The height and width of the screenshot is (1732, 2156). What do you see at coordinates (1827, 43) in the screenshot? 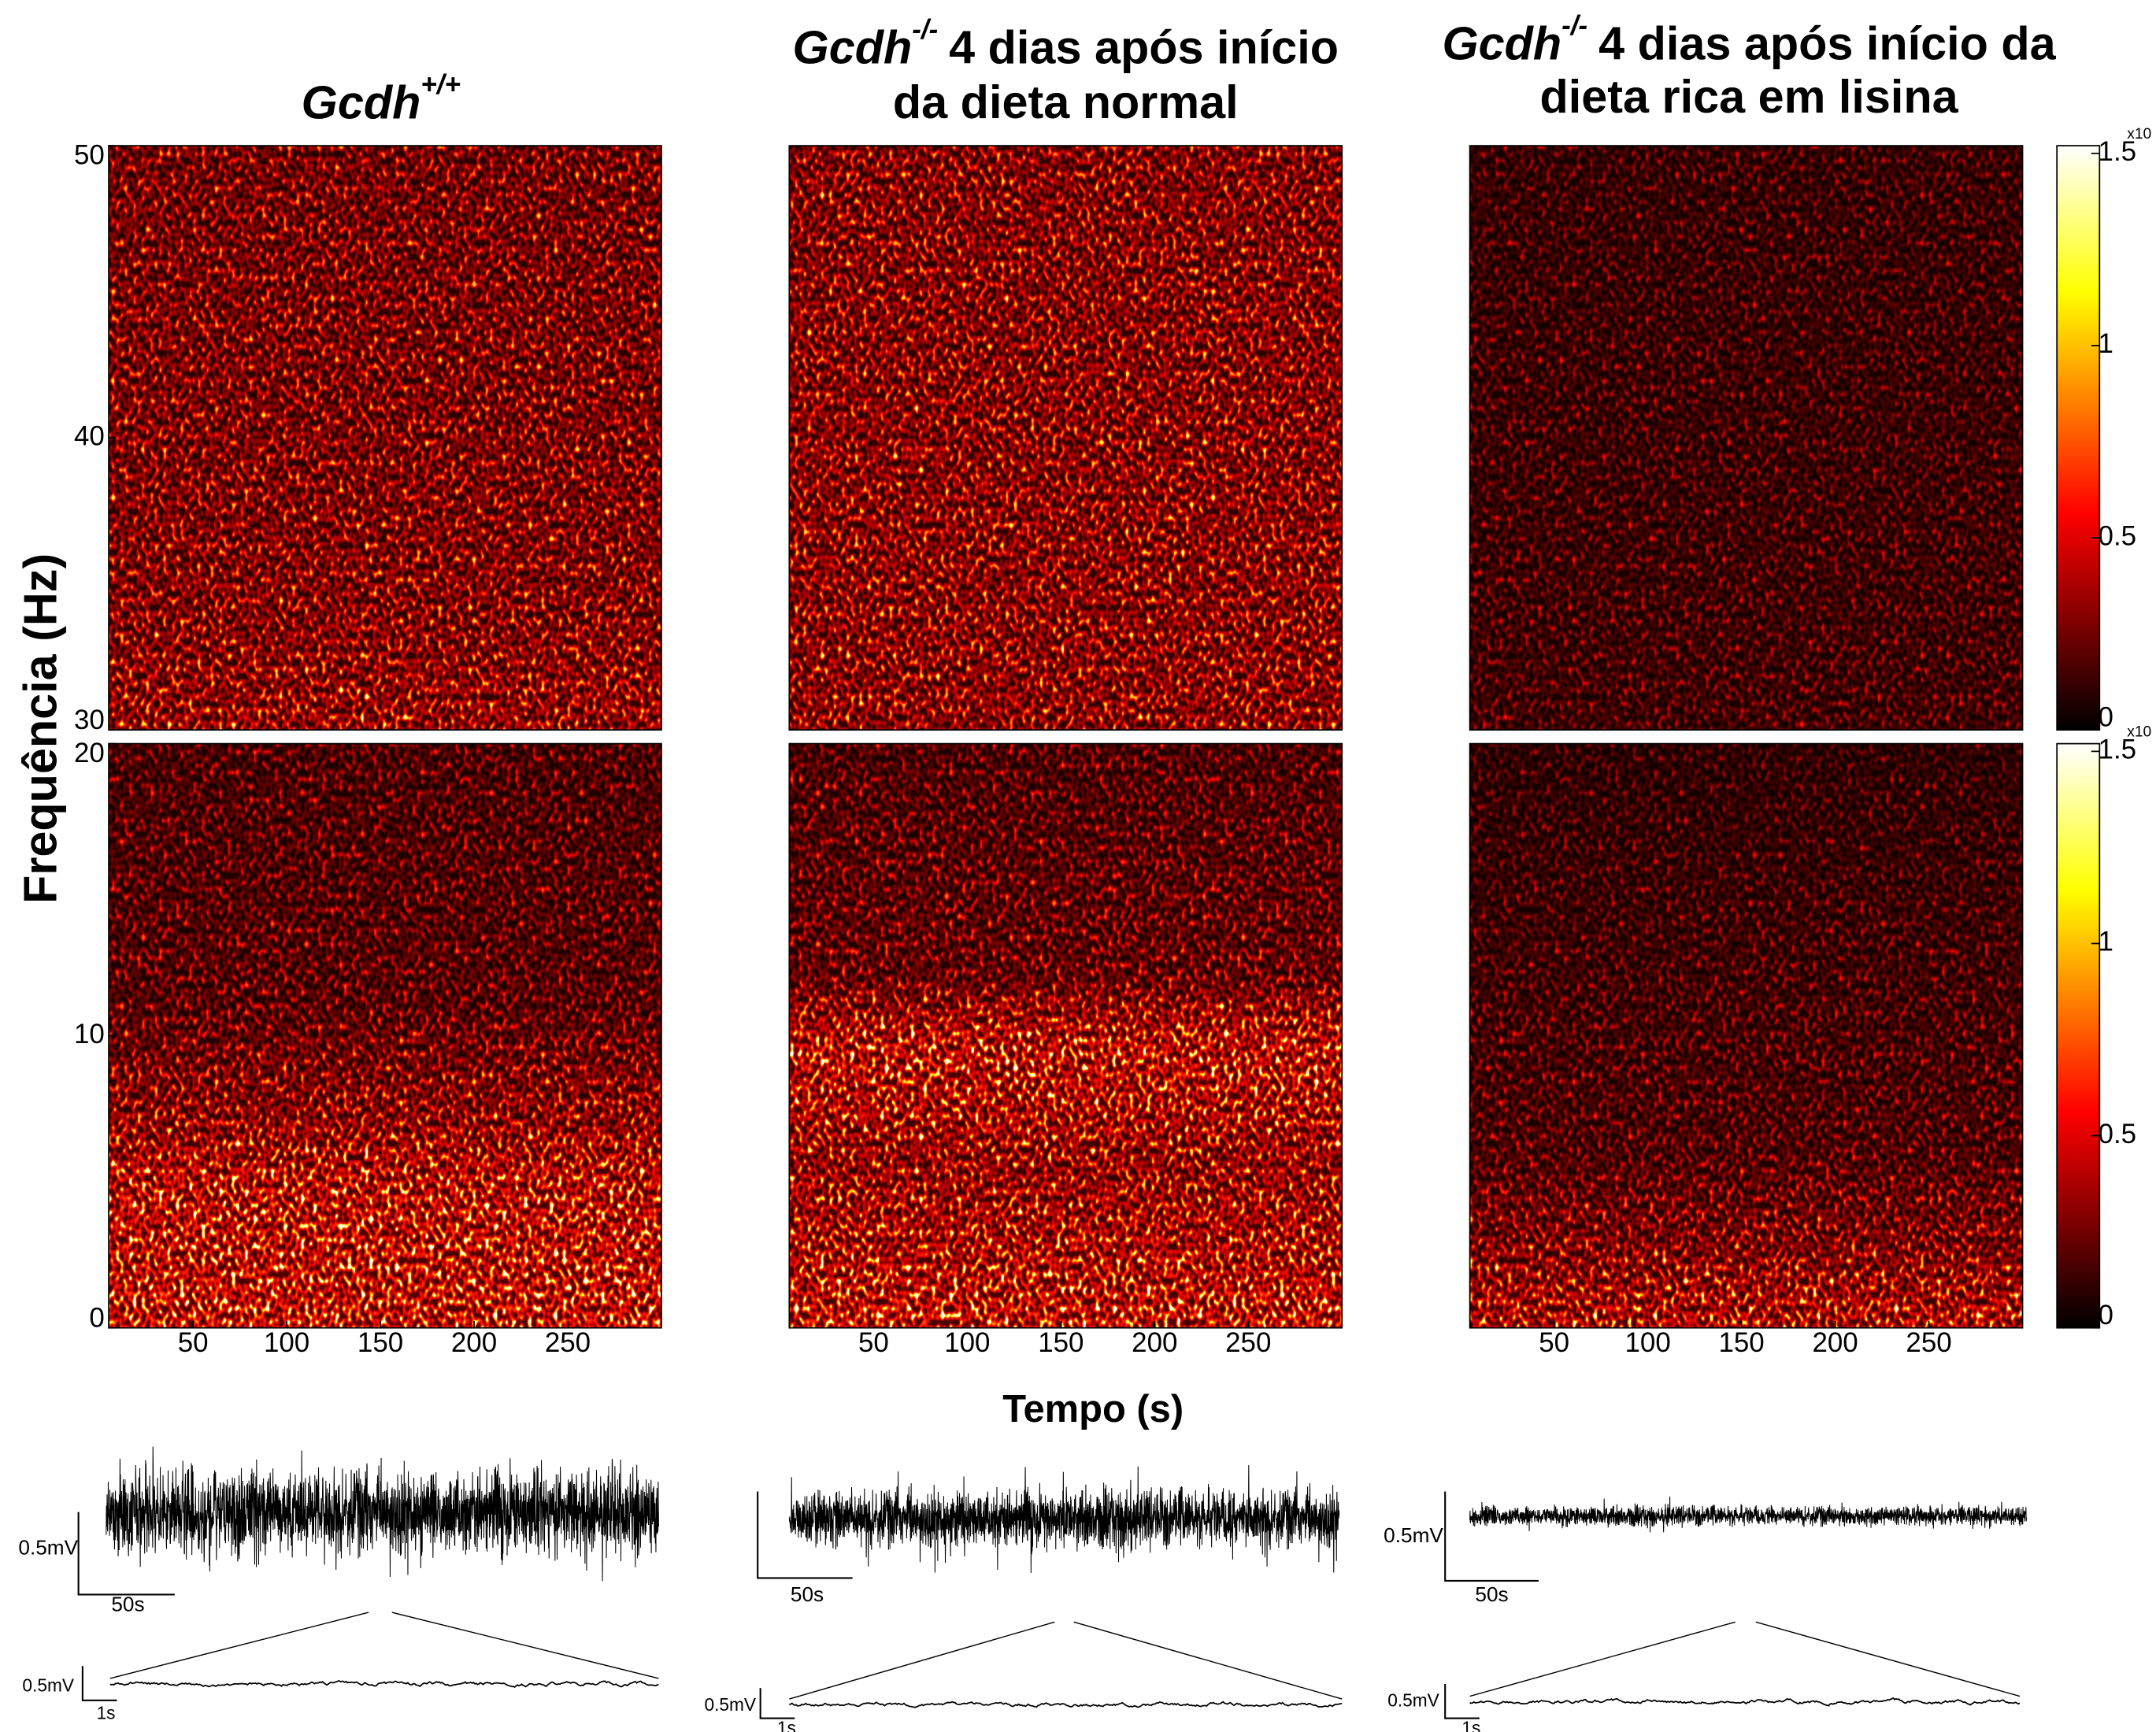
I see `title-text: 4 dias após início da` at bounding box center [1827, 43].